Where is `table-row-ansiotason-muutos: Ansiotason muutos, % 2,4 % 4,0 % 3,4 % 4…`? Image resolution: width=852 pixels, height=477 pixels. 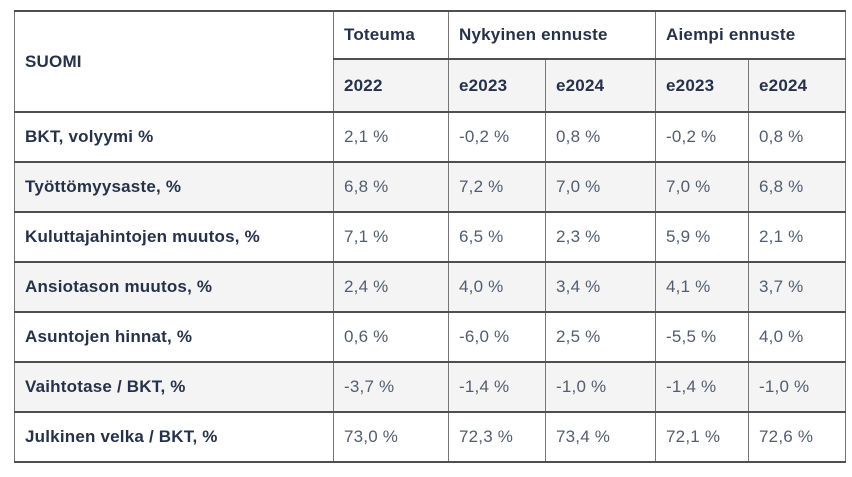
table-row-ansiotason-muutos: Ansiotason muutos, % 2,4 % 4,0 % 3,4 % 4… is located at coordinates (430, 287).